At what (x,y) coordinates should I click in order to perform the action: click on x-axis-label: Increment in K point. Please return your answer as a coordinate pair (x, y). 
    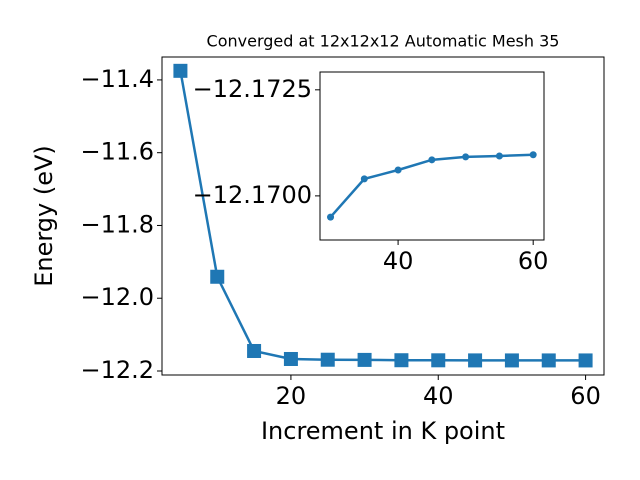
    Looking at the image, I should click on (383, 431).